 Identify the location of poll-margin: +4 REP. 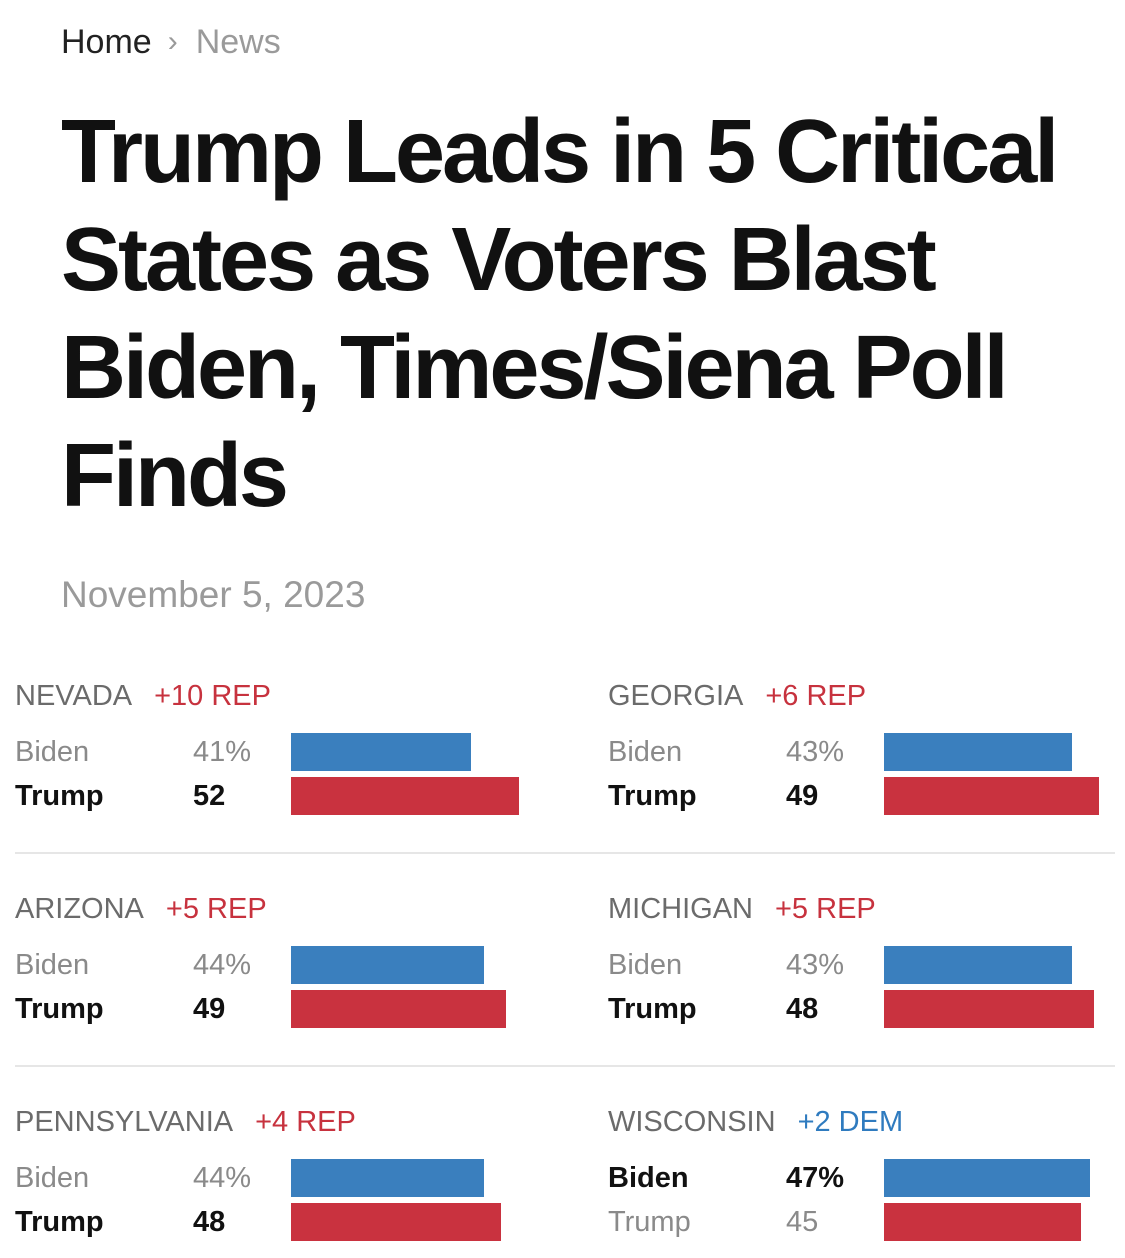
(305, 1121).